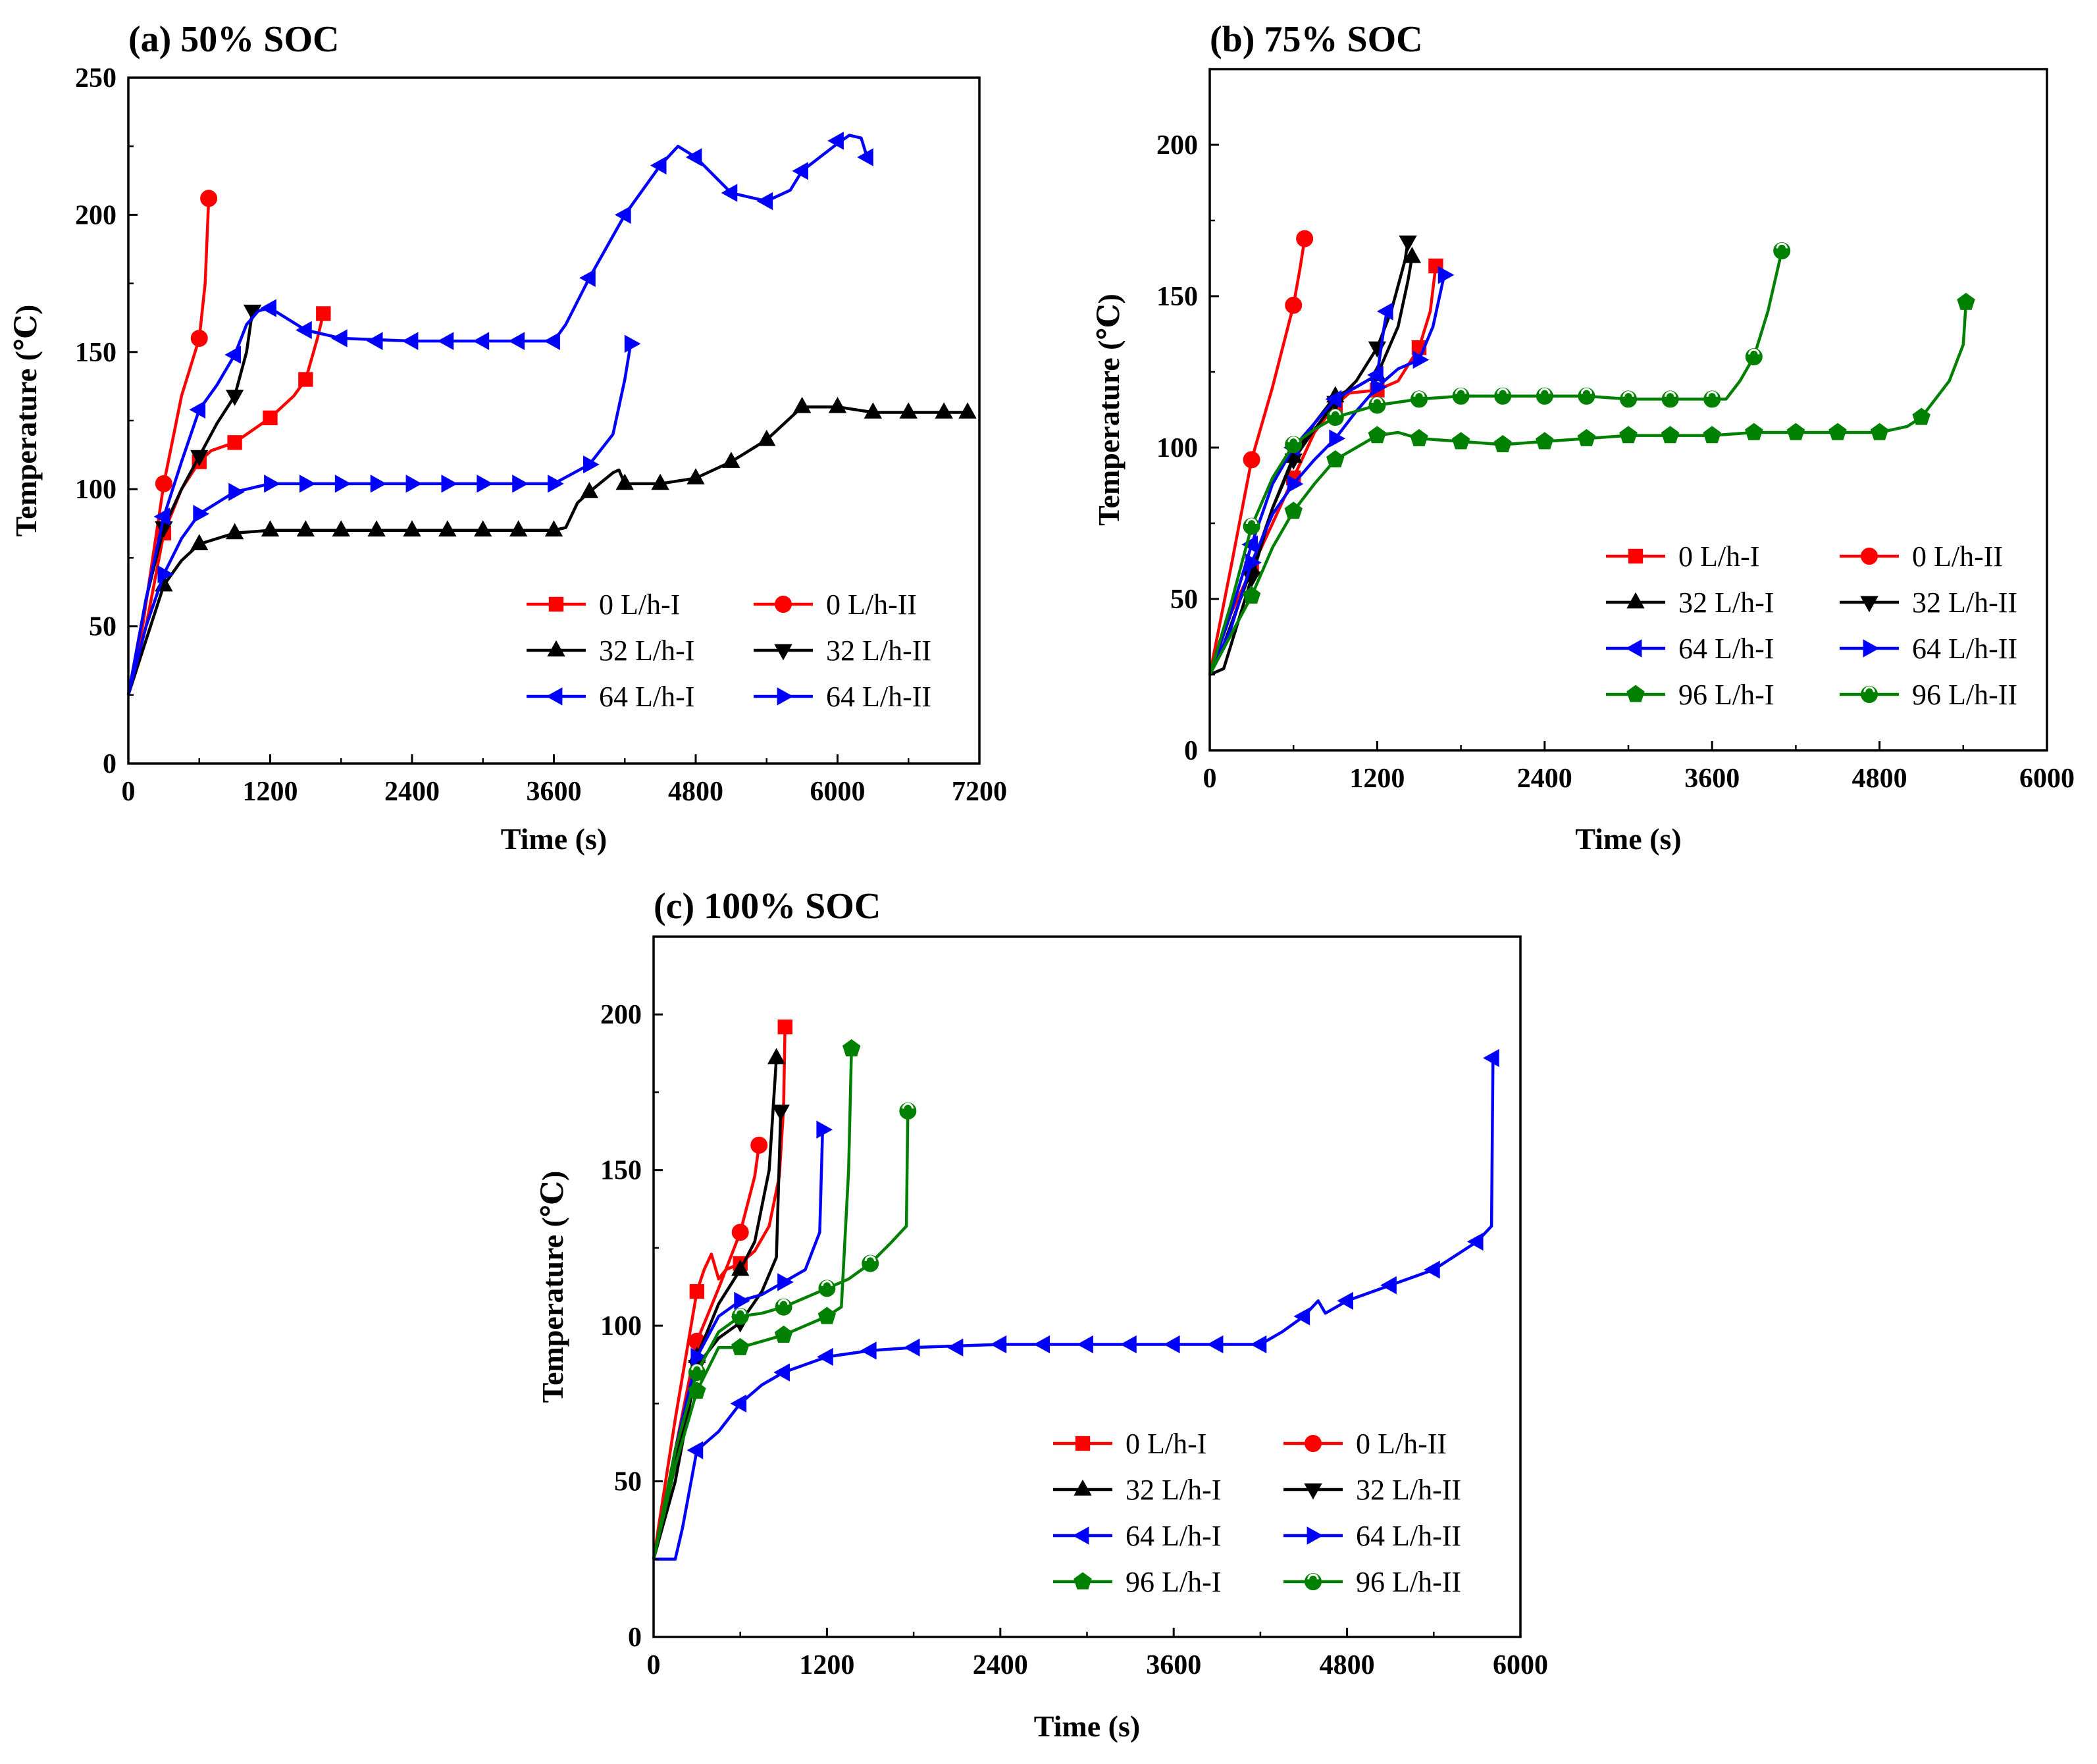 The width and height of the screenshot is (2097, 1764). I want to click on x-axis-label: Time (s), so click(1087, 1726).